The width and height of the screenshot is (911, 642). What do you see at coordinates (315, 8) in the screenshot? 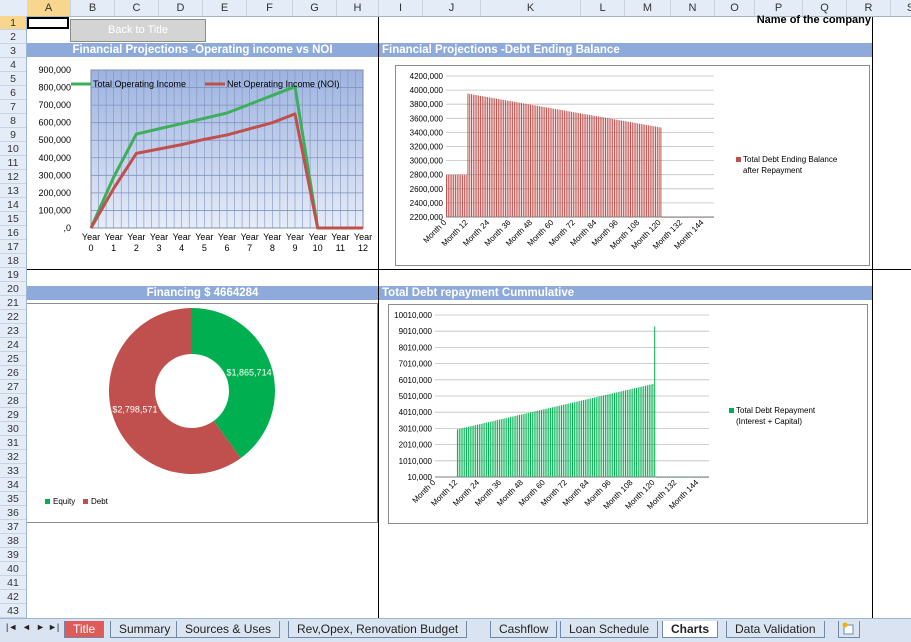
I see `column-header-g: G` at bounding box center [315, 8].